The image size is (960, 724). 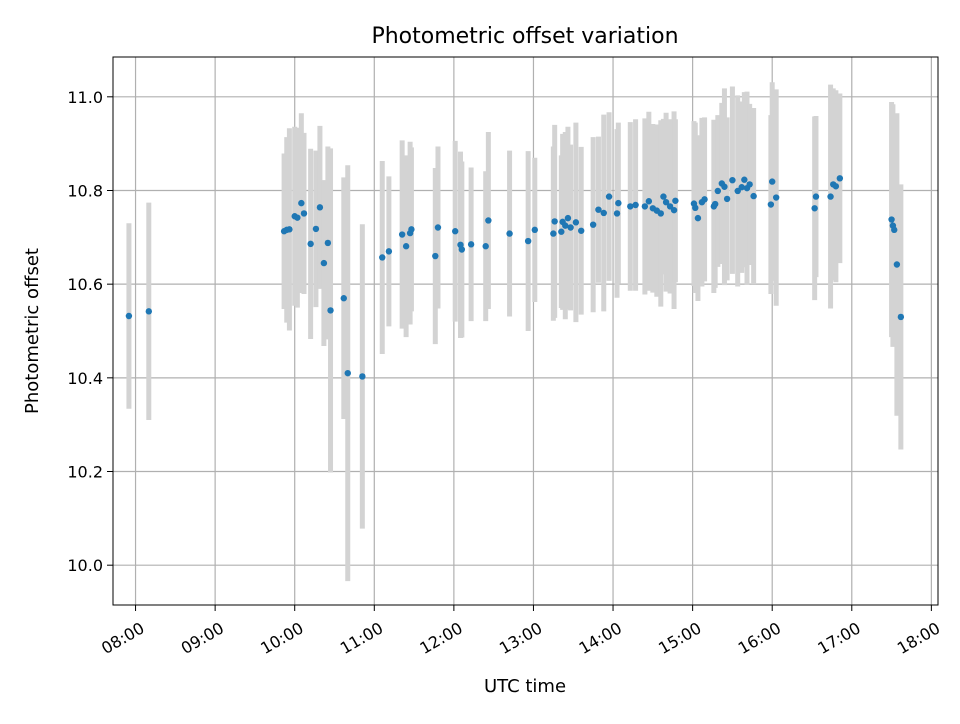 What do you see at coordinates (85, 190) in the screenshot?
I see `y-tick-label: 10.8` at bounding box center [85, 190].